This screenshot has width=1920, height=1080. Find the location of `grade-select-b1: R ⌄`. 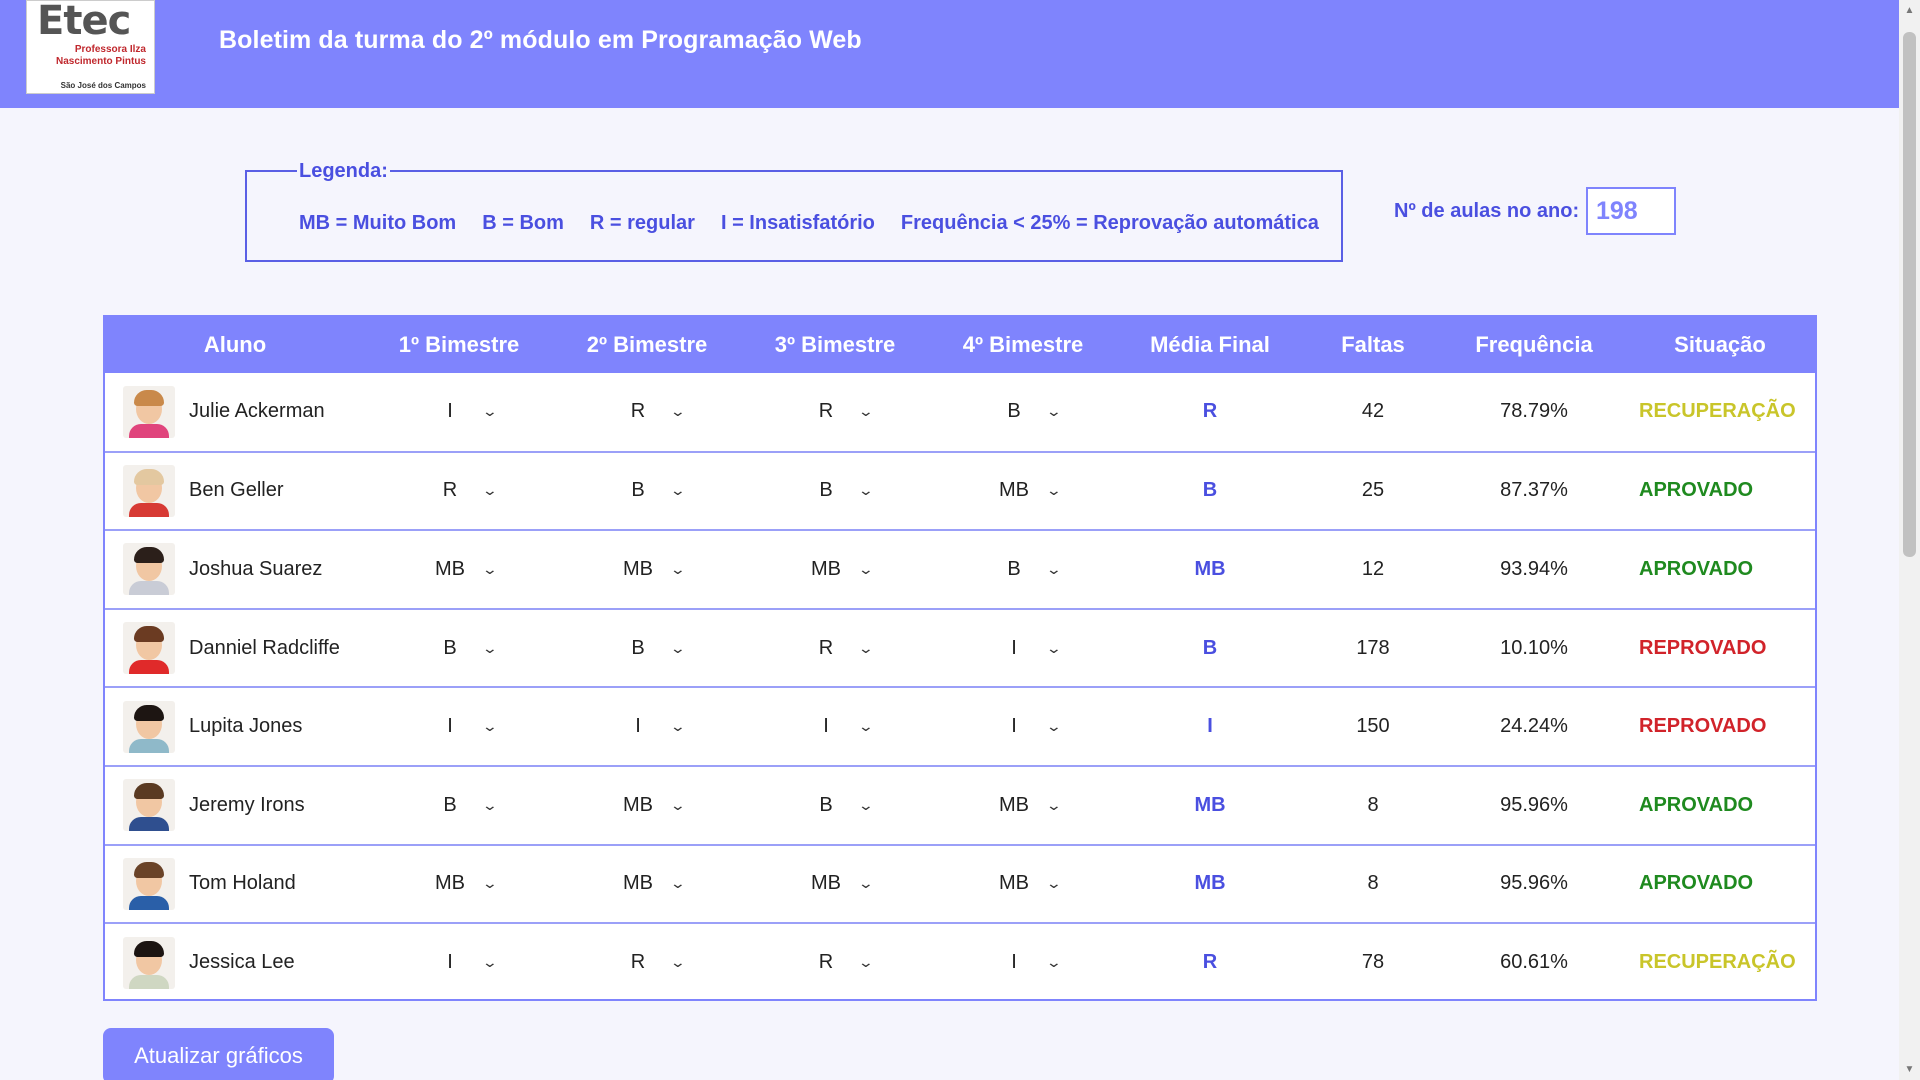

grade-select-b1: R ⌄ is located at coordinates (459, 491).